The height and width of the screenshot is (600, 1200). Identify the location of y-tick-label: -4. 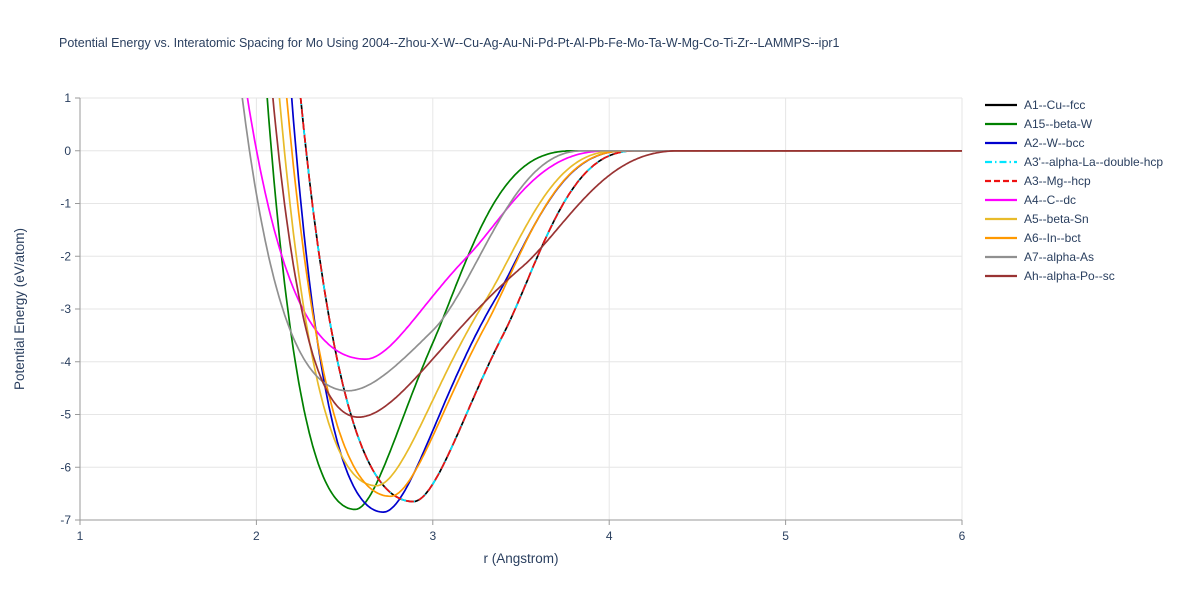
(65, 362).